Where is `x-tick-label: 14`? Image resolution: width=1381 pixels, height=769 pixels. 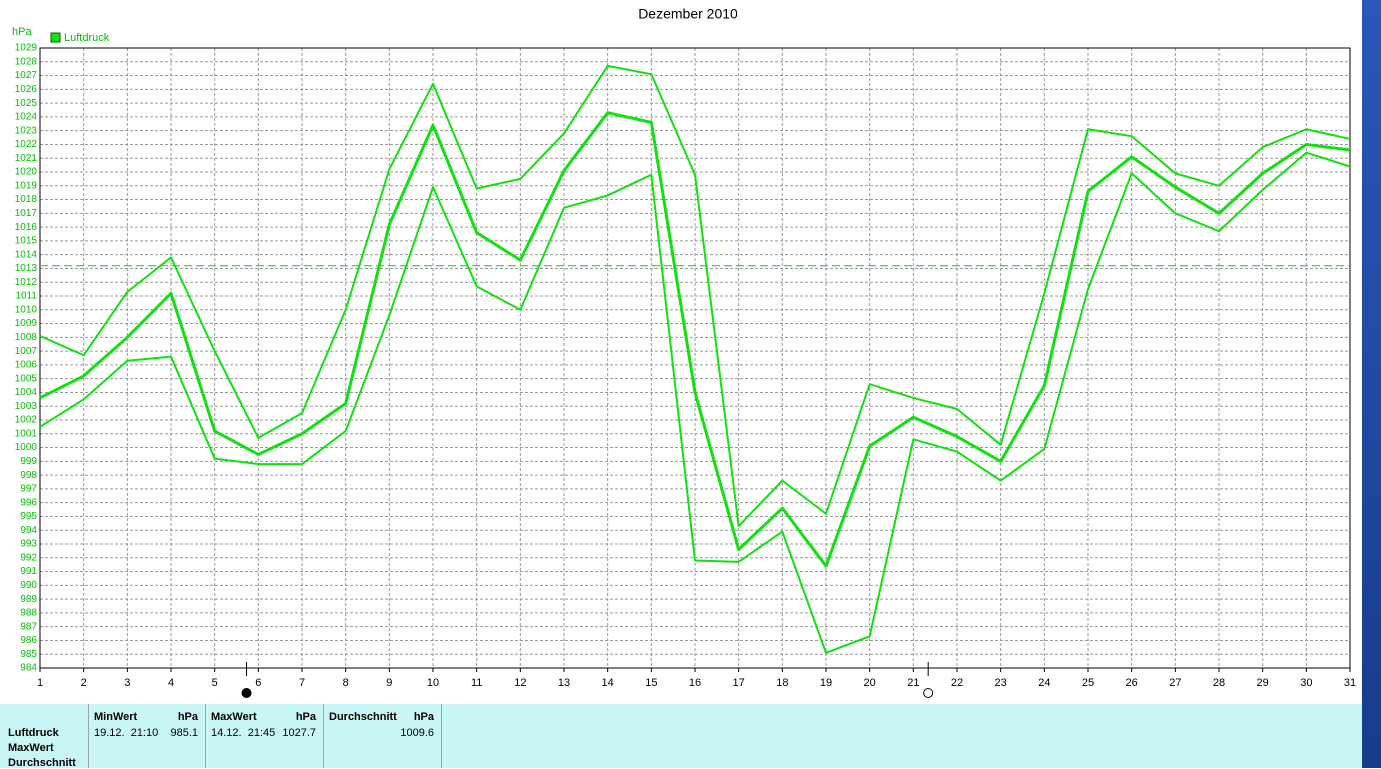 x-tick-label: 14 is located at coordinates (608, 683).